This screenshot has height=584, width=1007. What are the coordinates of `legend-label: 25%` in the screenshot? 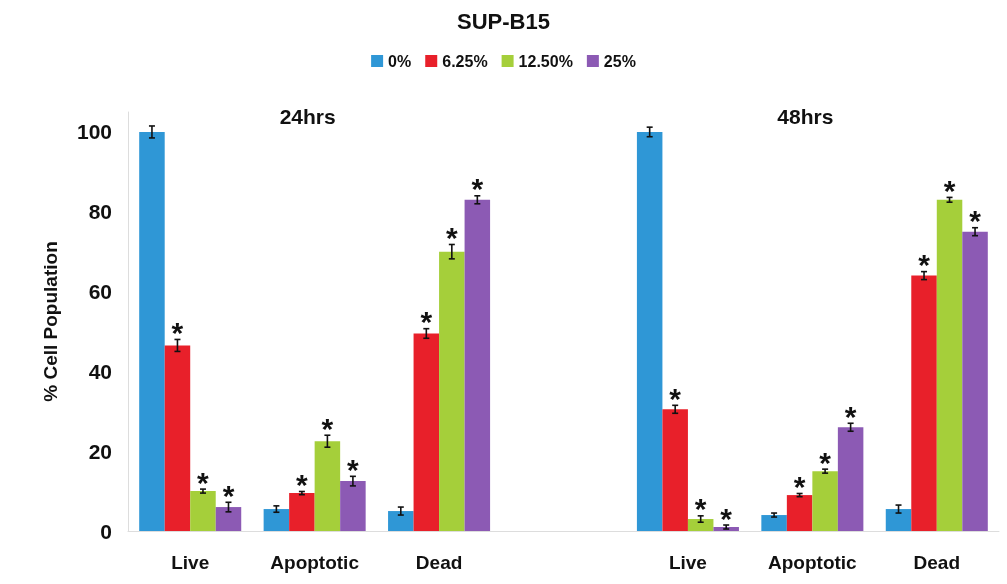 It's located at (619, 61).